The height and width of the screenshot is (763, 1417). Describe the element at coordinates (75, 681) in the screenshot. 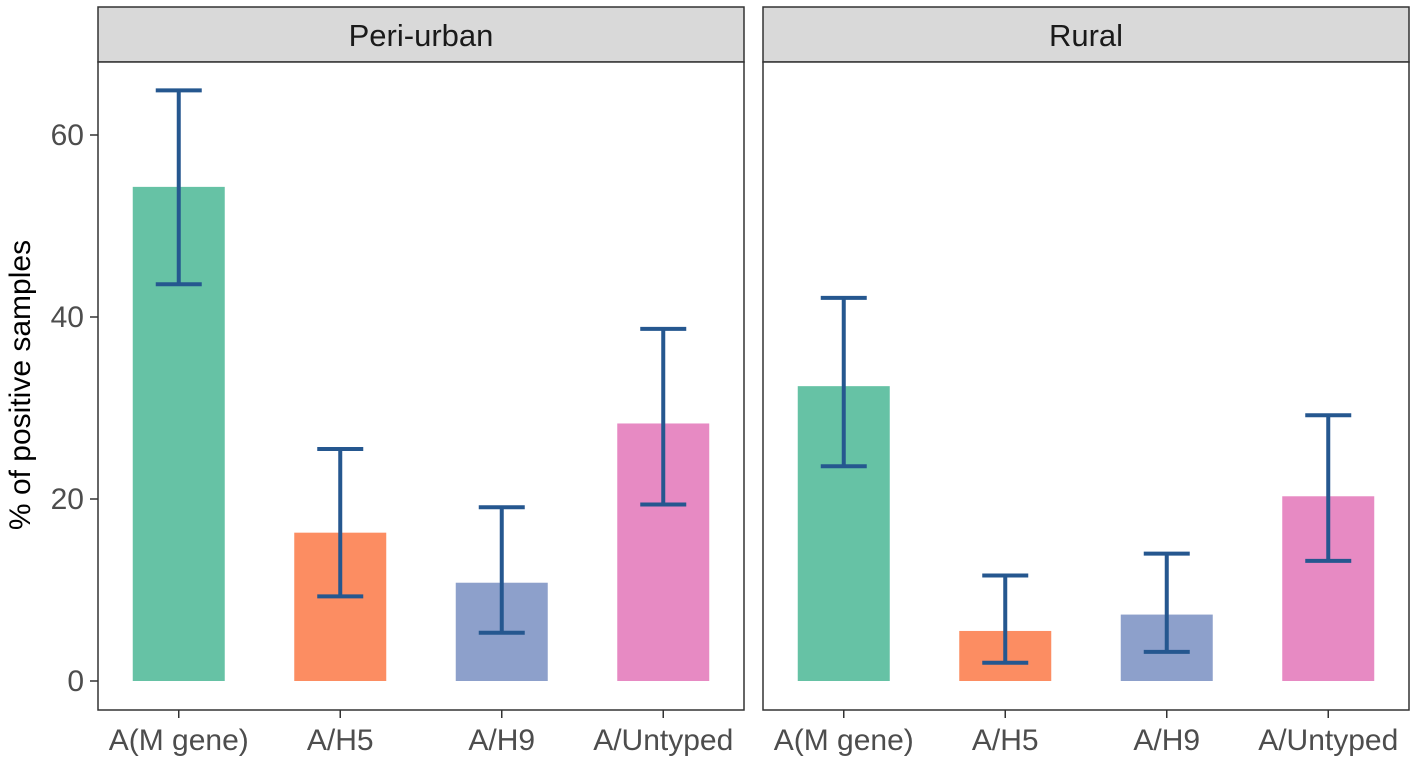

I see `y-tick-label-0: 0` at that location.